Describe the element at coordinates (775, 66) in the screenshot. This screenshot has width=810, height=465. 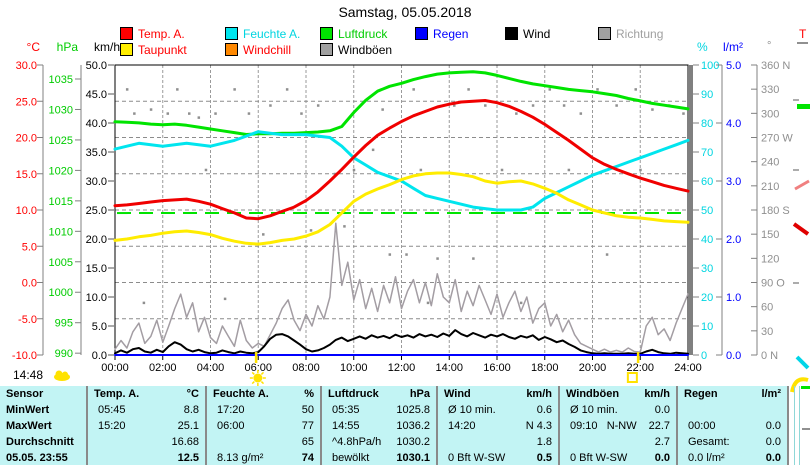
I see `direction-tick-label: 360 N` at that location.